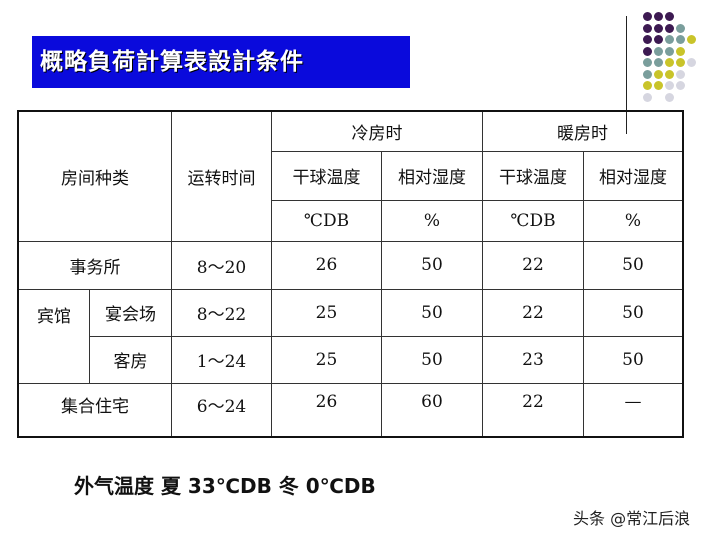 This screenshot has width=720, height=540. Describe the element at coordinates (633, 220) in the screenshot. I see `unit-heating-rh: %` at that location.